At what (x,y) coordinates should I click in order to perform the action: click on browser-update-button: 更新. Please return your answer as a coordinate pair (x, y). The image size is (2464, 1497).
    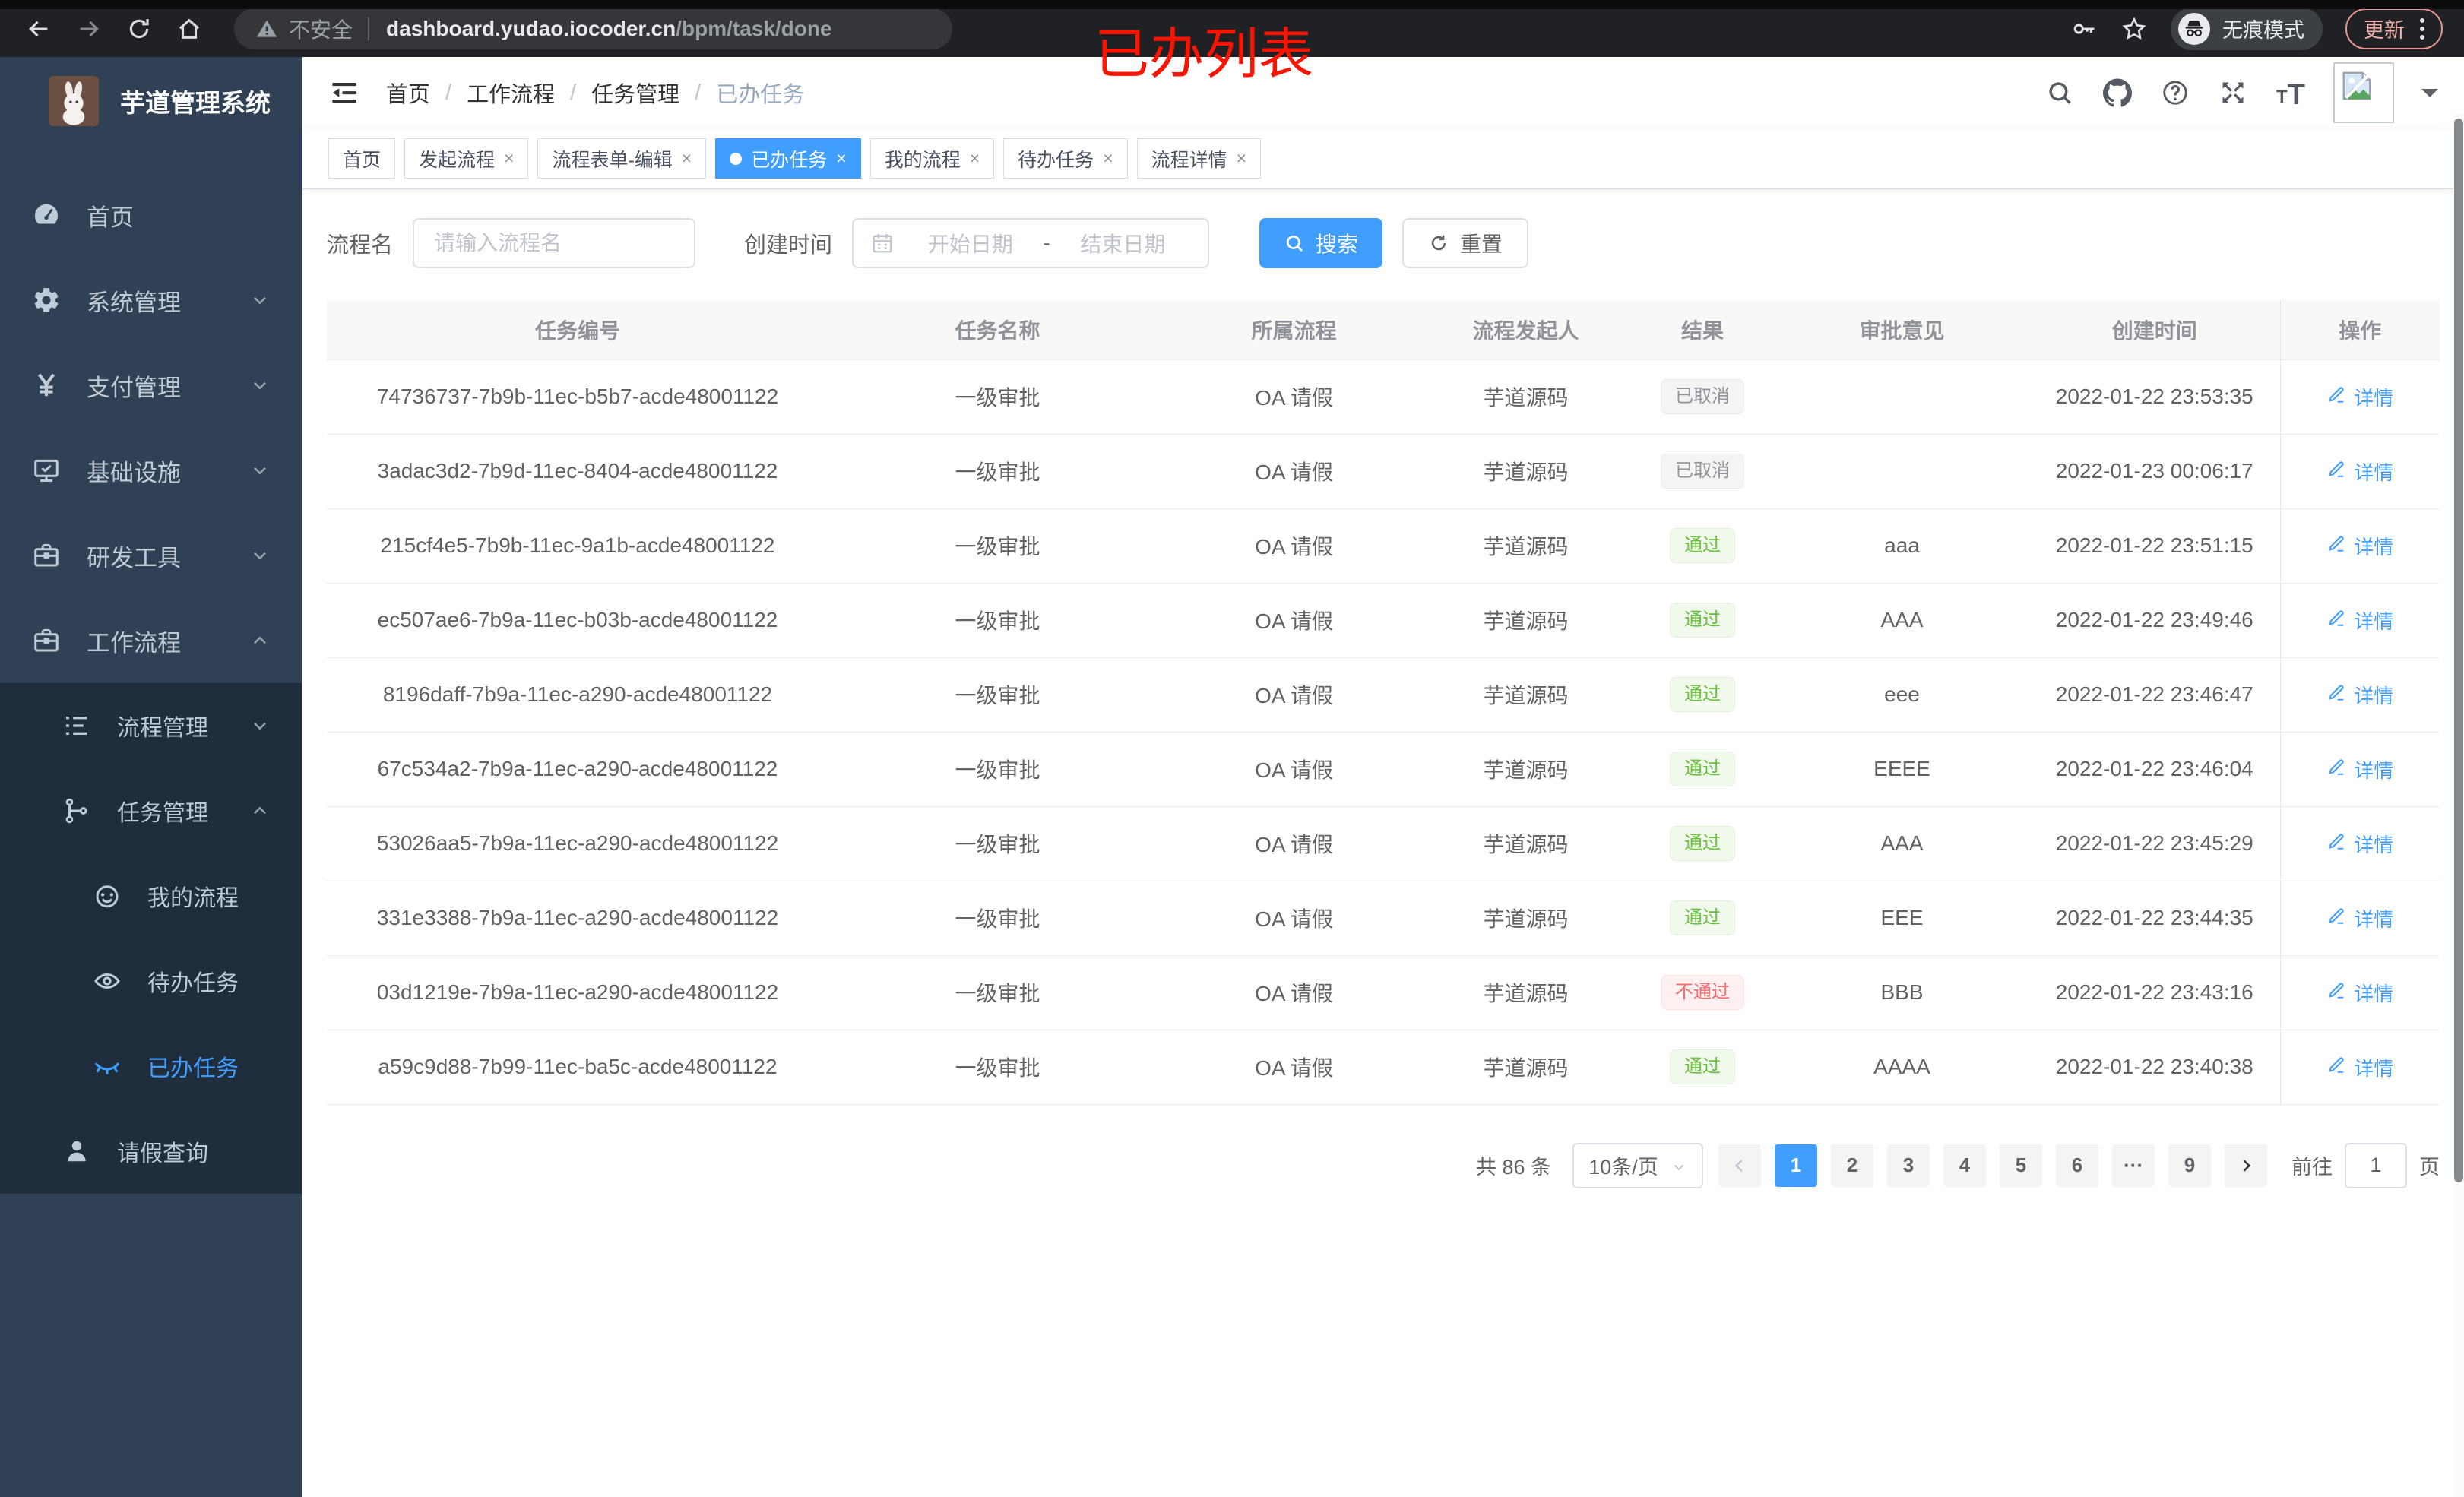
    Looking at the image, I should click on (2394, 28).